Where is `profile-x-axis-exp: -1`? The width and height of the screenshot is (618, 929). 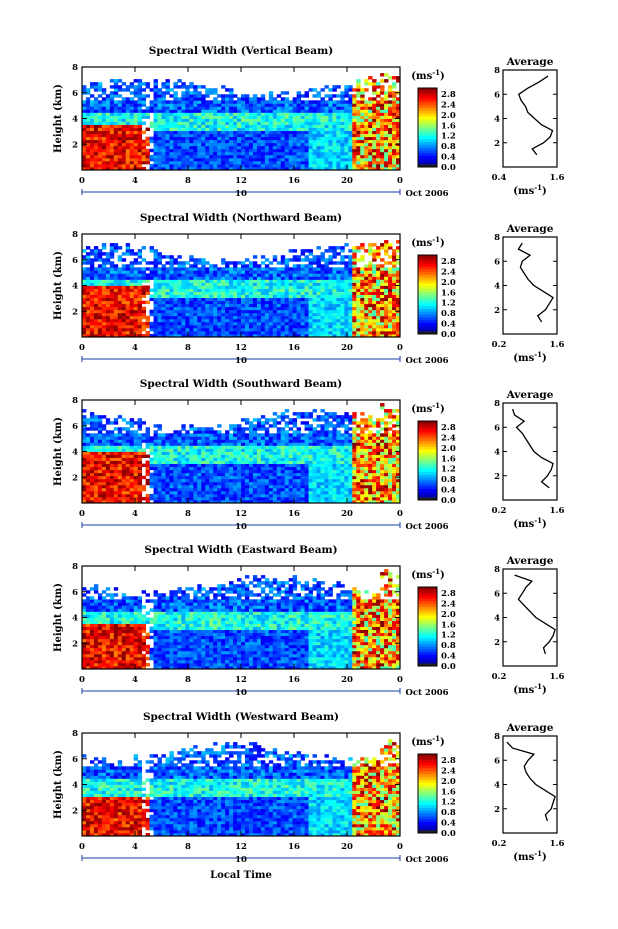 profile-x-axis-exp: -1 is located at coordinates (538, 187).